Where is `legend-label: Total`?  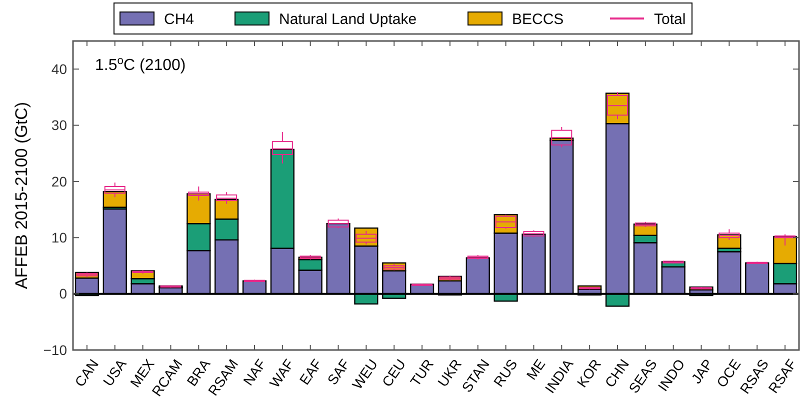
legend-label: Total is located at coordinates (670, 19).